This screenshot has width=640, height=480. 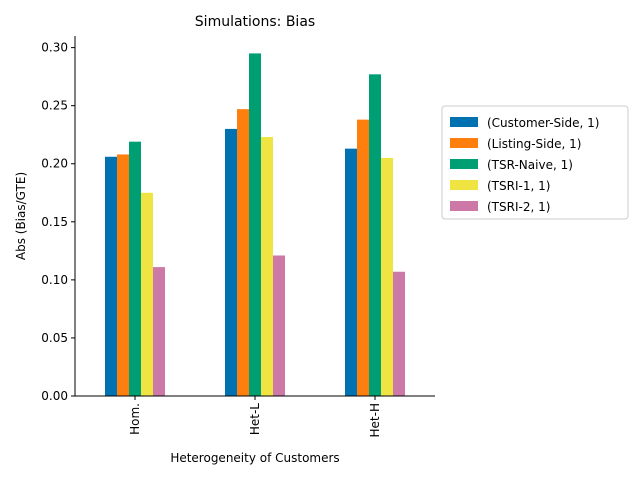 I want to click on legend-box, so click(x=535, y=162).